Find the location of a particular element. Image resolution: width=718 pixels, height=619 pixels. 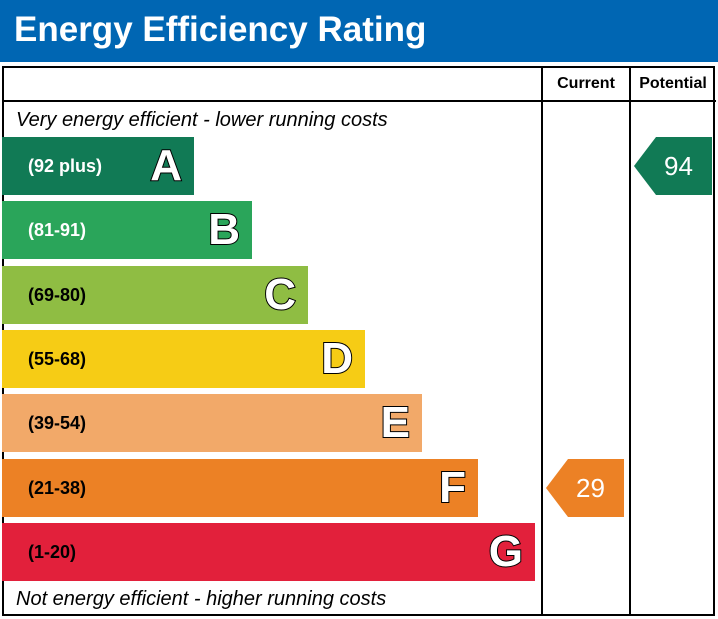

band-letter-label: D is located at coordinates (337, 358).